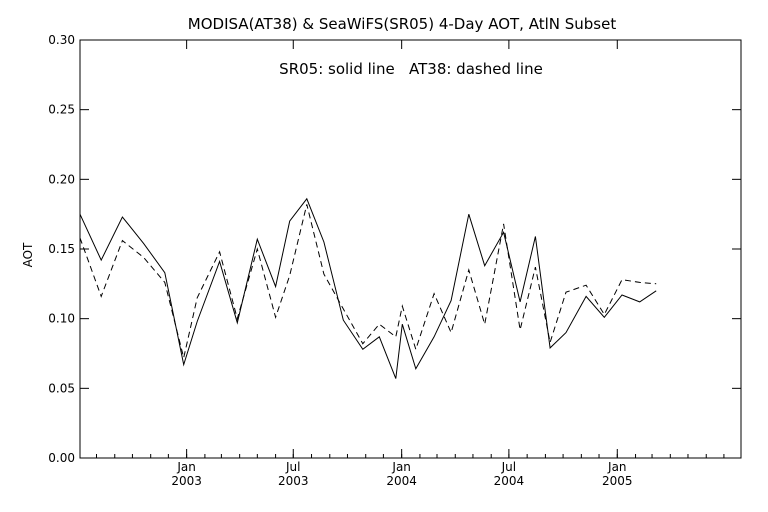 The image size is (768, 512). Describe the element at coordinates (61, 388) in the screenshot. I see `y-tick-label: 0.05` at that location.